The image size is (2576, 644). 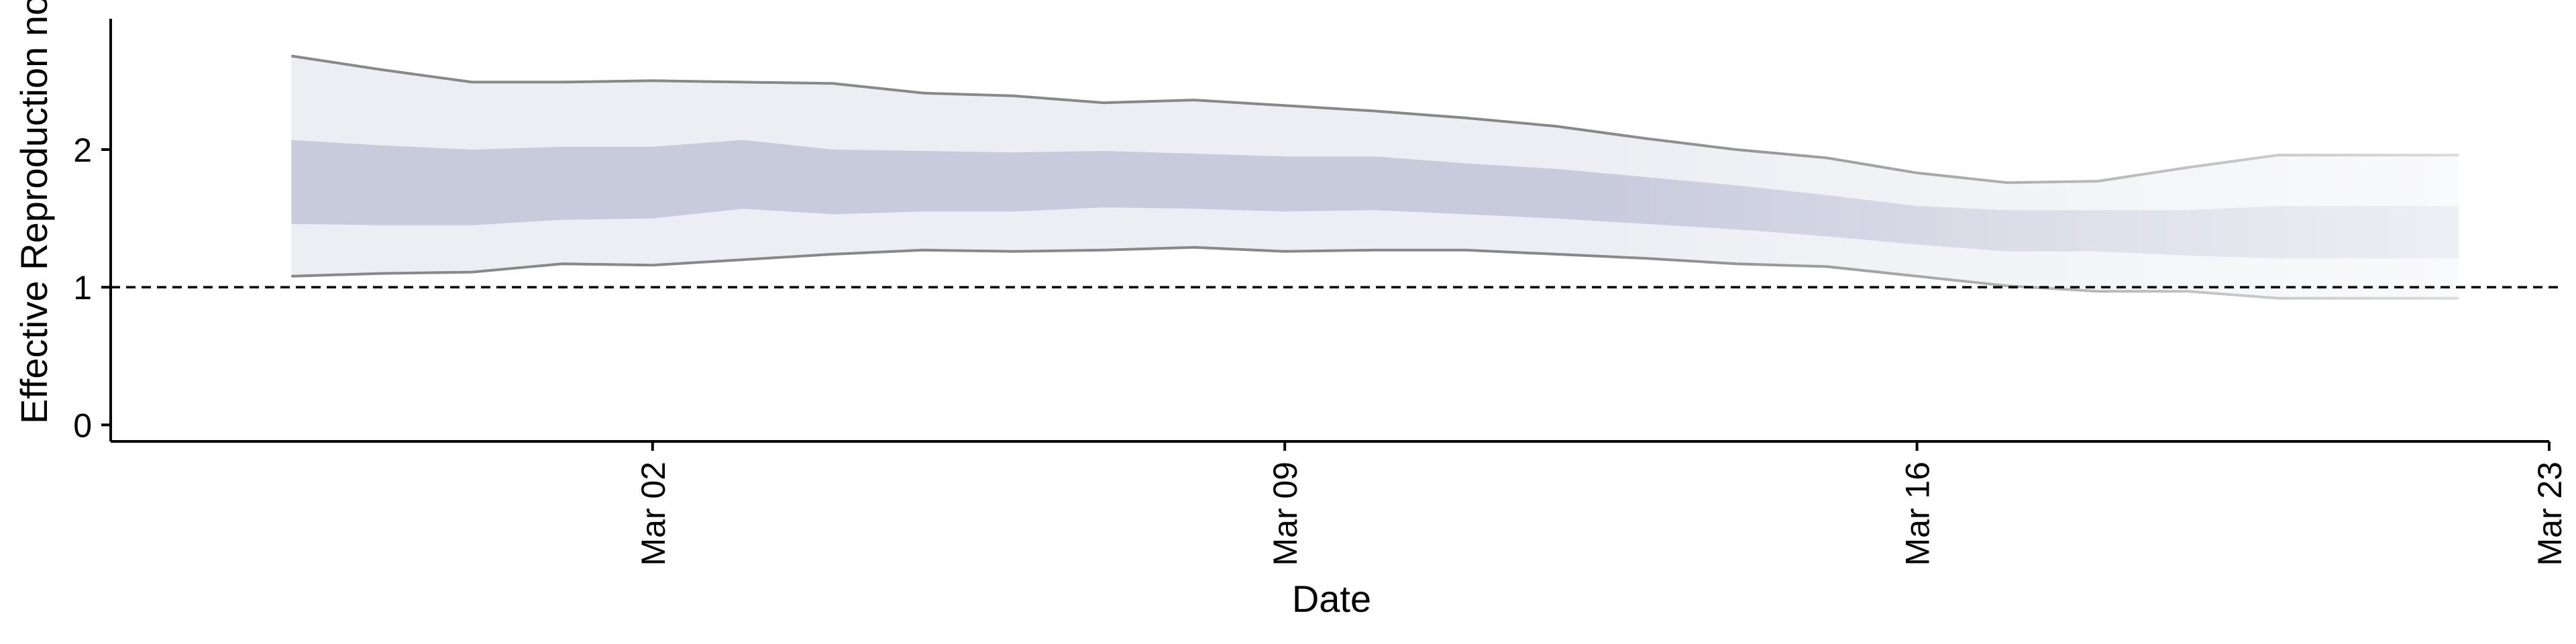 What do you see at coordinates (653, 514) in the screenshot?
I see `x-tick-label: Mar 02` at bounding box center [653, 514].